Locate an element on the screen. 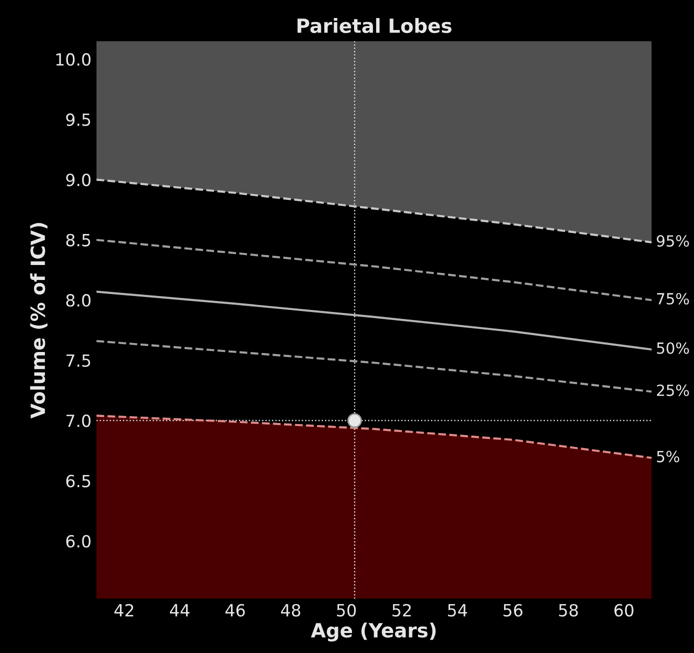 Image resolution: width=694 pixels, height=653 pixels. x-tick-label: 46 is located at coordinates (235, 610).